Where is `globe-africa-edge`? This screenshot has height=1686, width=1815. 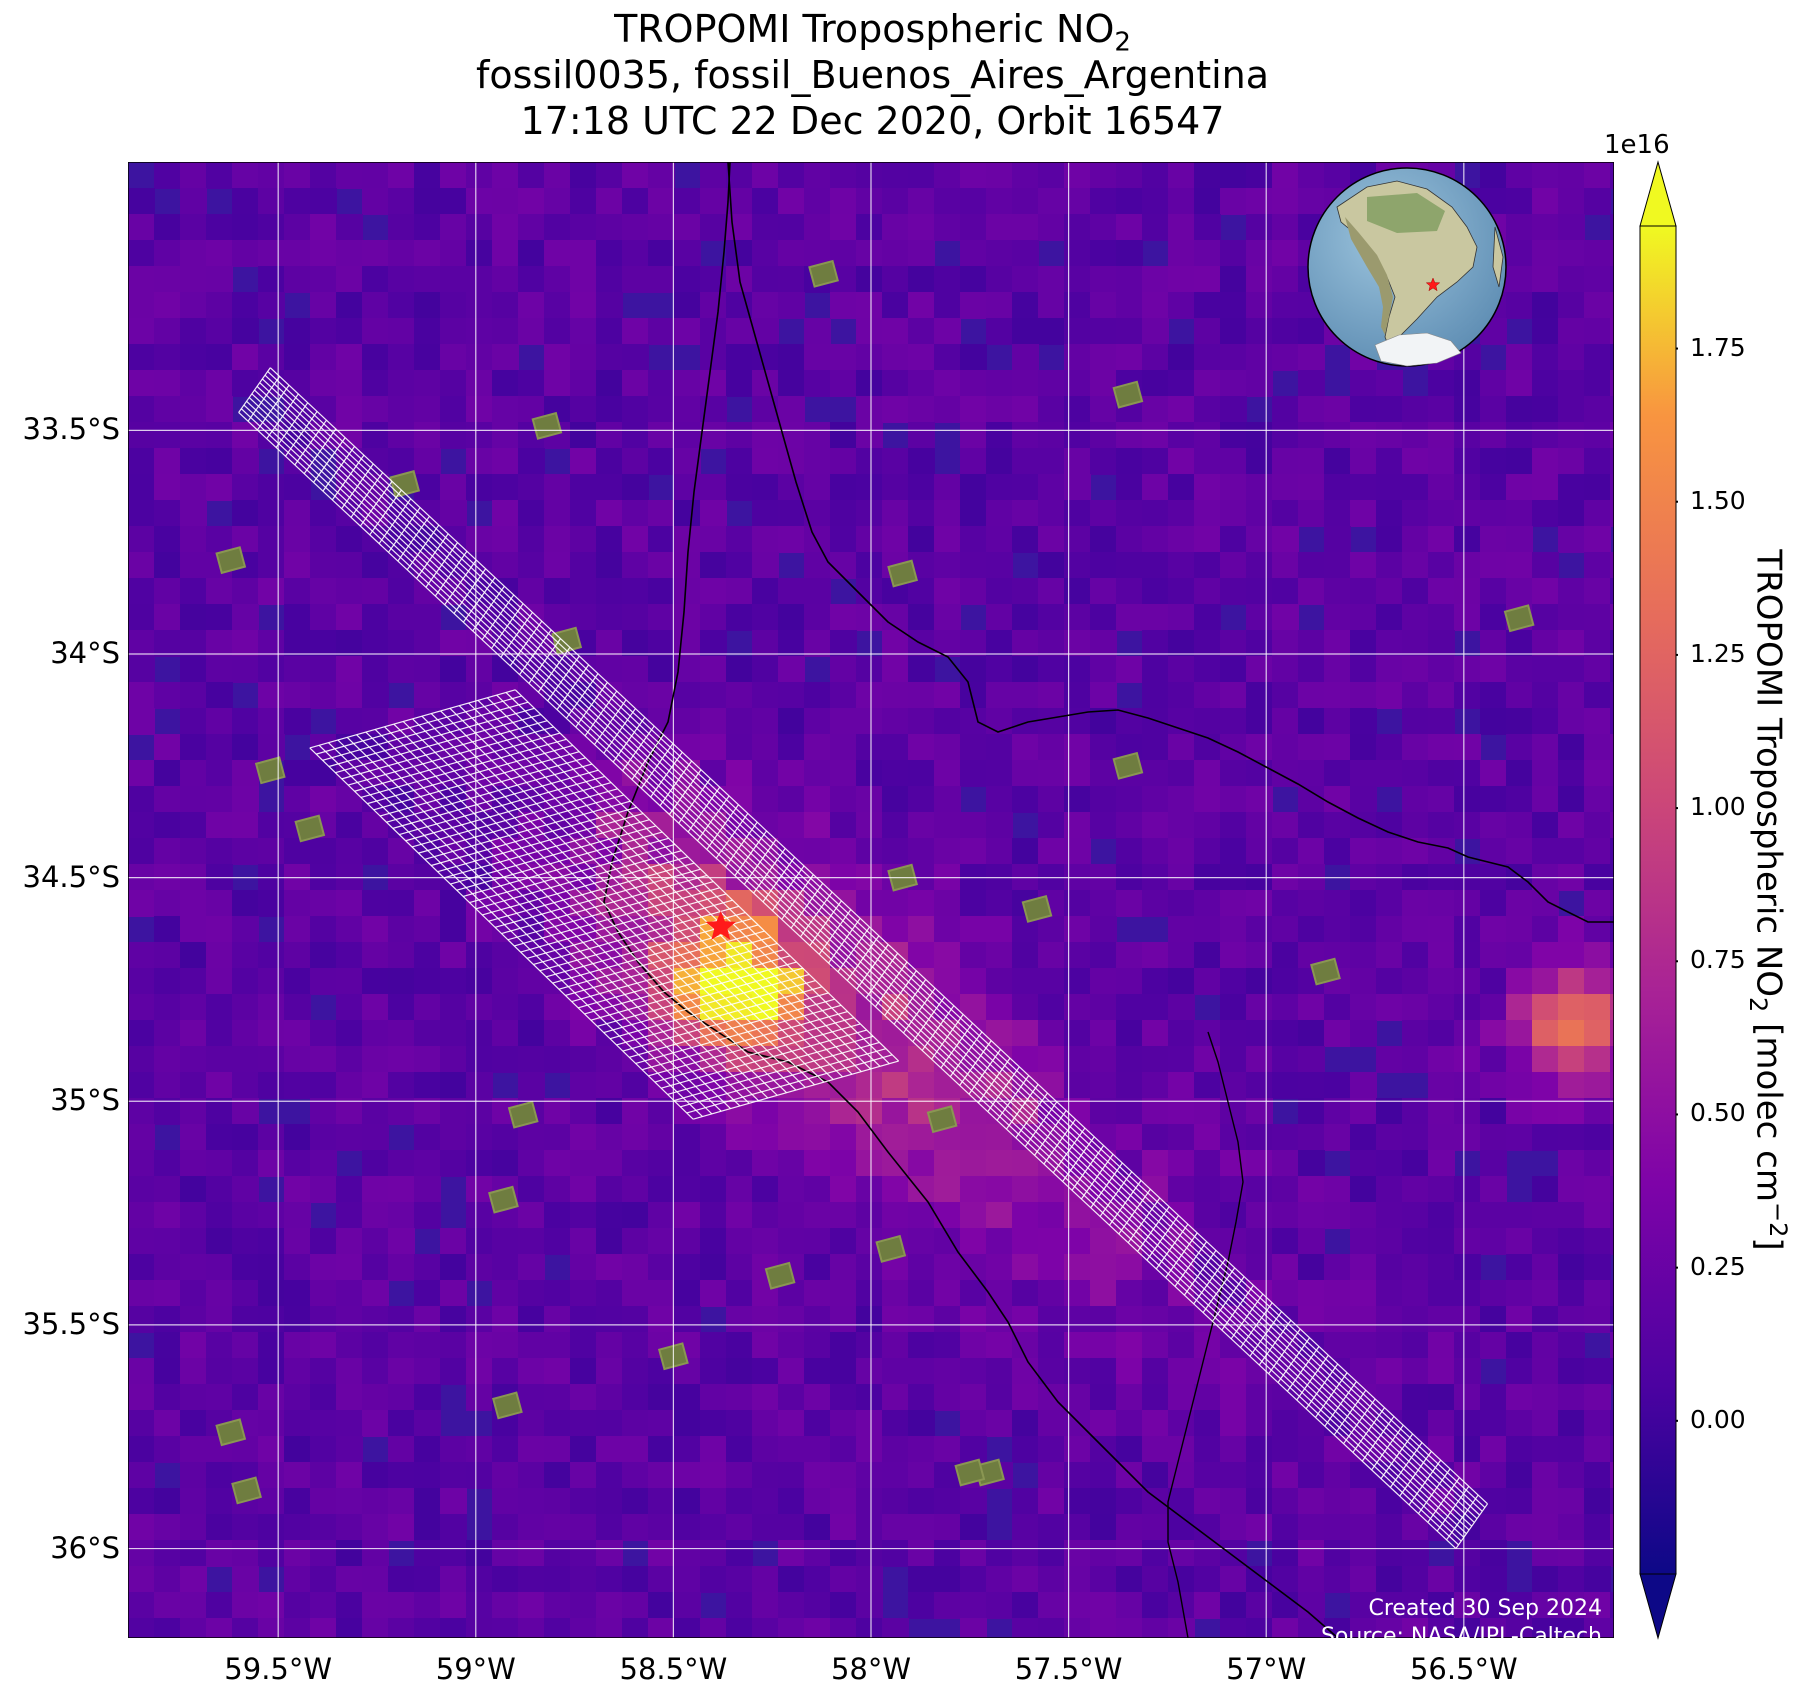
globe-africa-edge is located at coordinates (1498, 257).